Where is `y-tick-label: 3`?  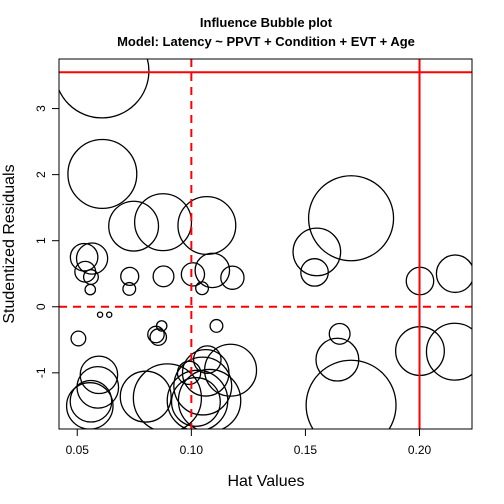
y-tick-label: 3 is located at coordinates (41, 108).